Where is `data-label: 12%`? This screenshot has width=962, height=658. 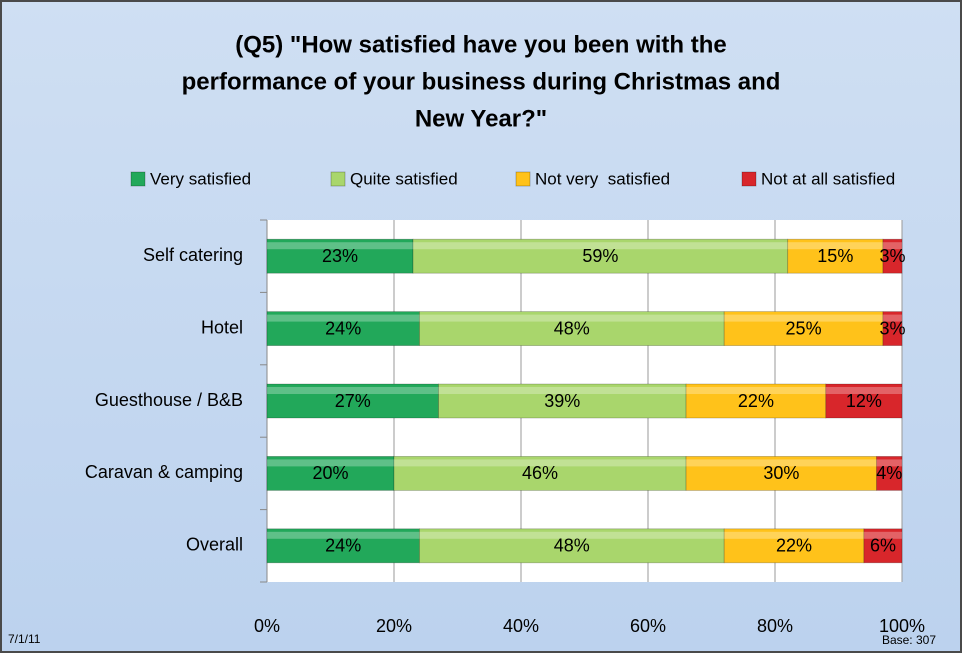
data-label: 12% is located at coordinates (864, 401).